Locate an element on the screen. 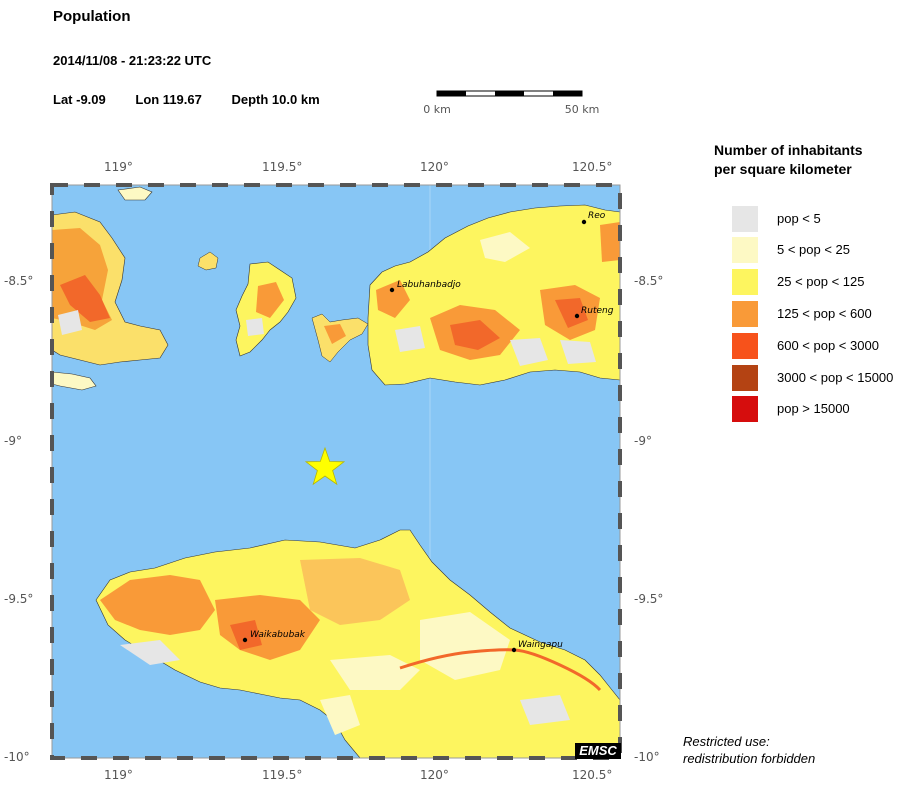  legend-title-line: per square kilometer is located at coordinates (783, 169).